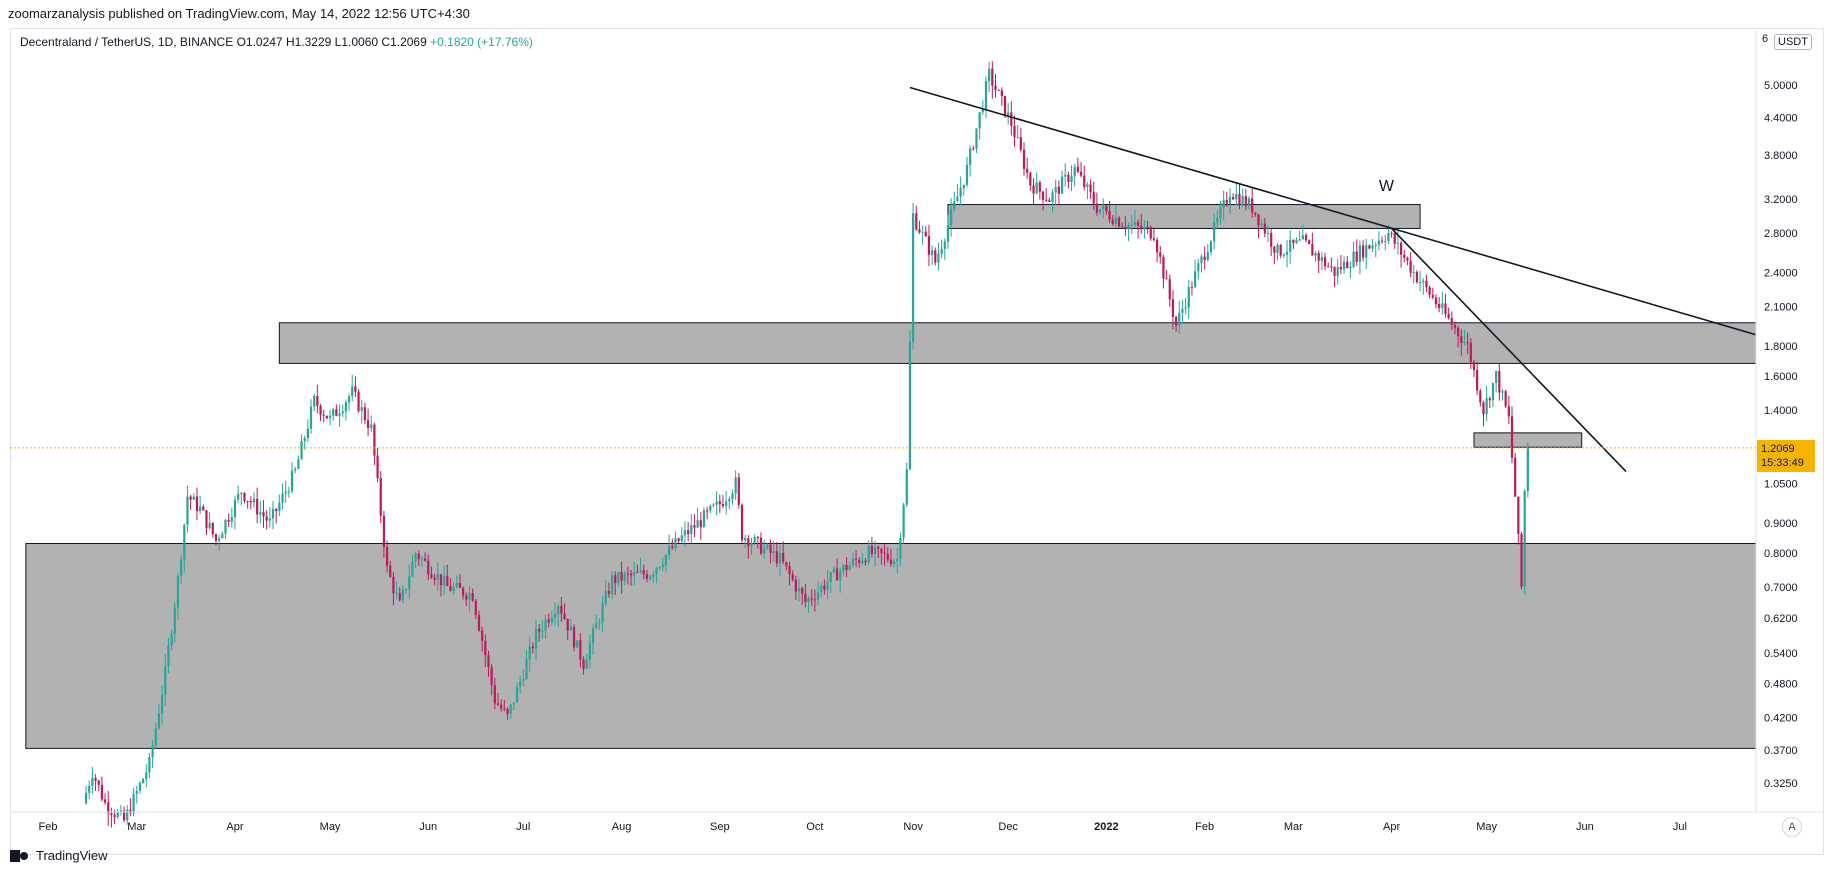 The width and height of the screenshot is (1834, 875). Describe the element at coordinates (1781, 619) in the screenshot. I see `price-tick-label: 0.6200` at that location.